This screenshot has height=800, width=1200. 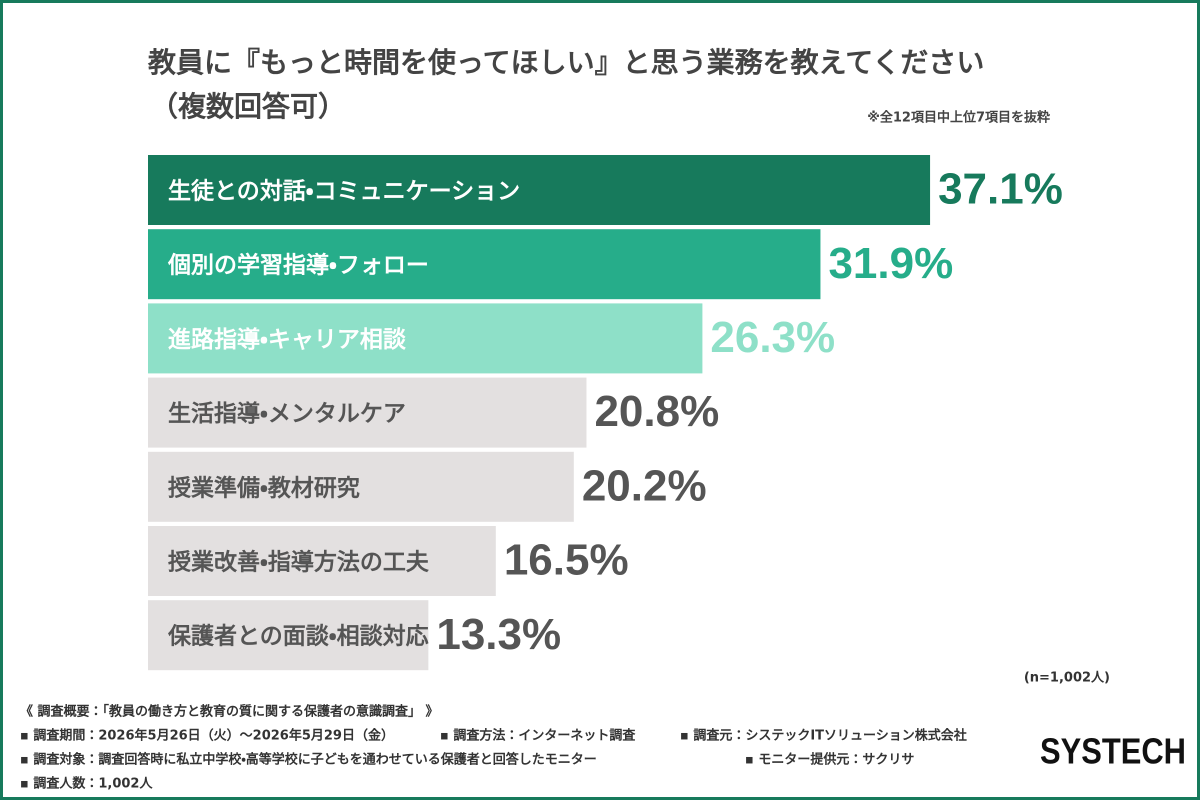 I want to click on footer-item: ▪ 調査元：システックITソリューション株式会社, so click(x=823, y=736).